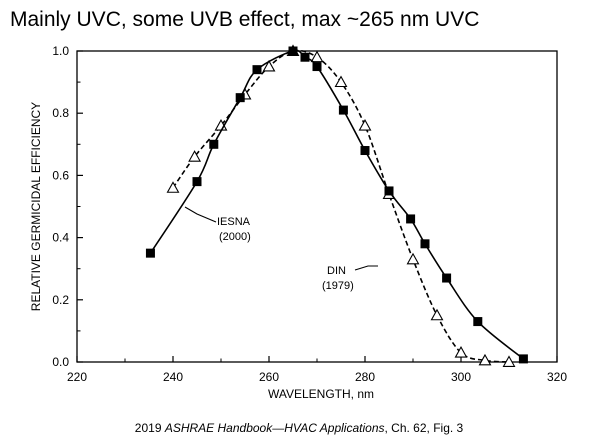 Image resolution: width=598 pixels, height=444 pixels. I want to click on caption-source-title: ASHRAE Handbook—HVAC Applications, so click(274, 428).